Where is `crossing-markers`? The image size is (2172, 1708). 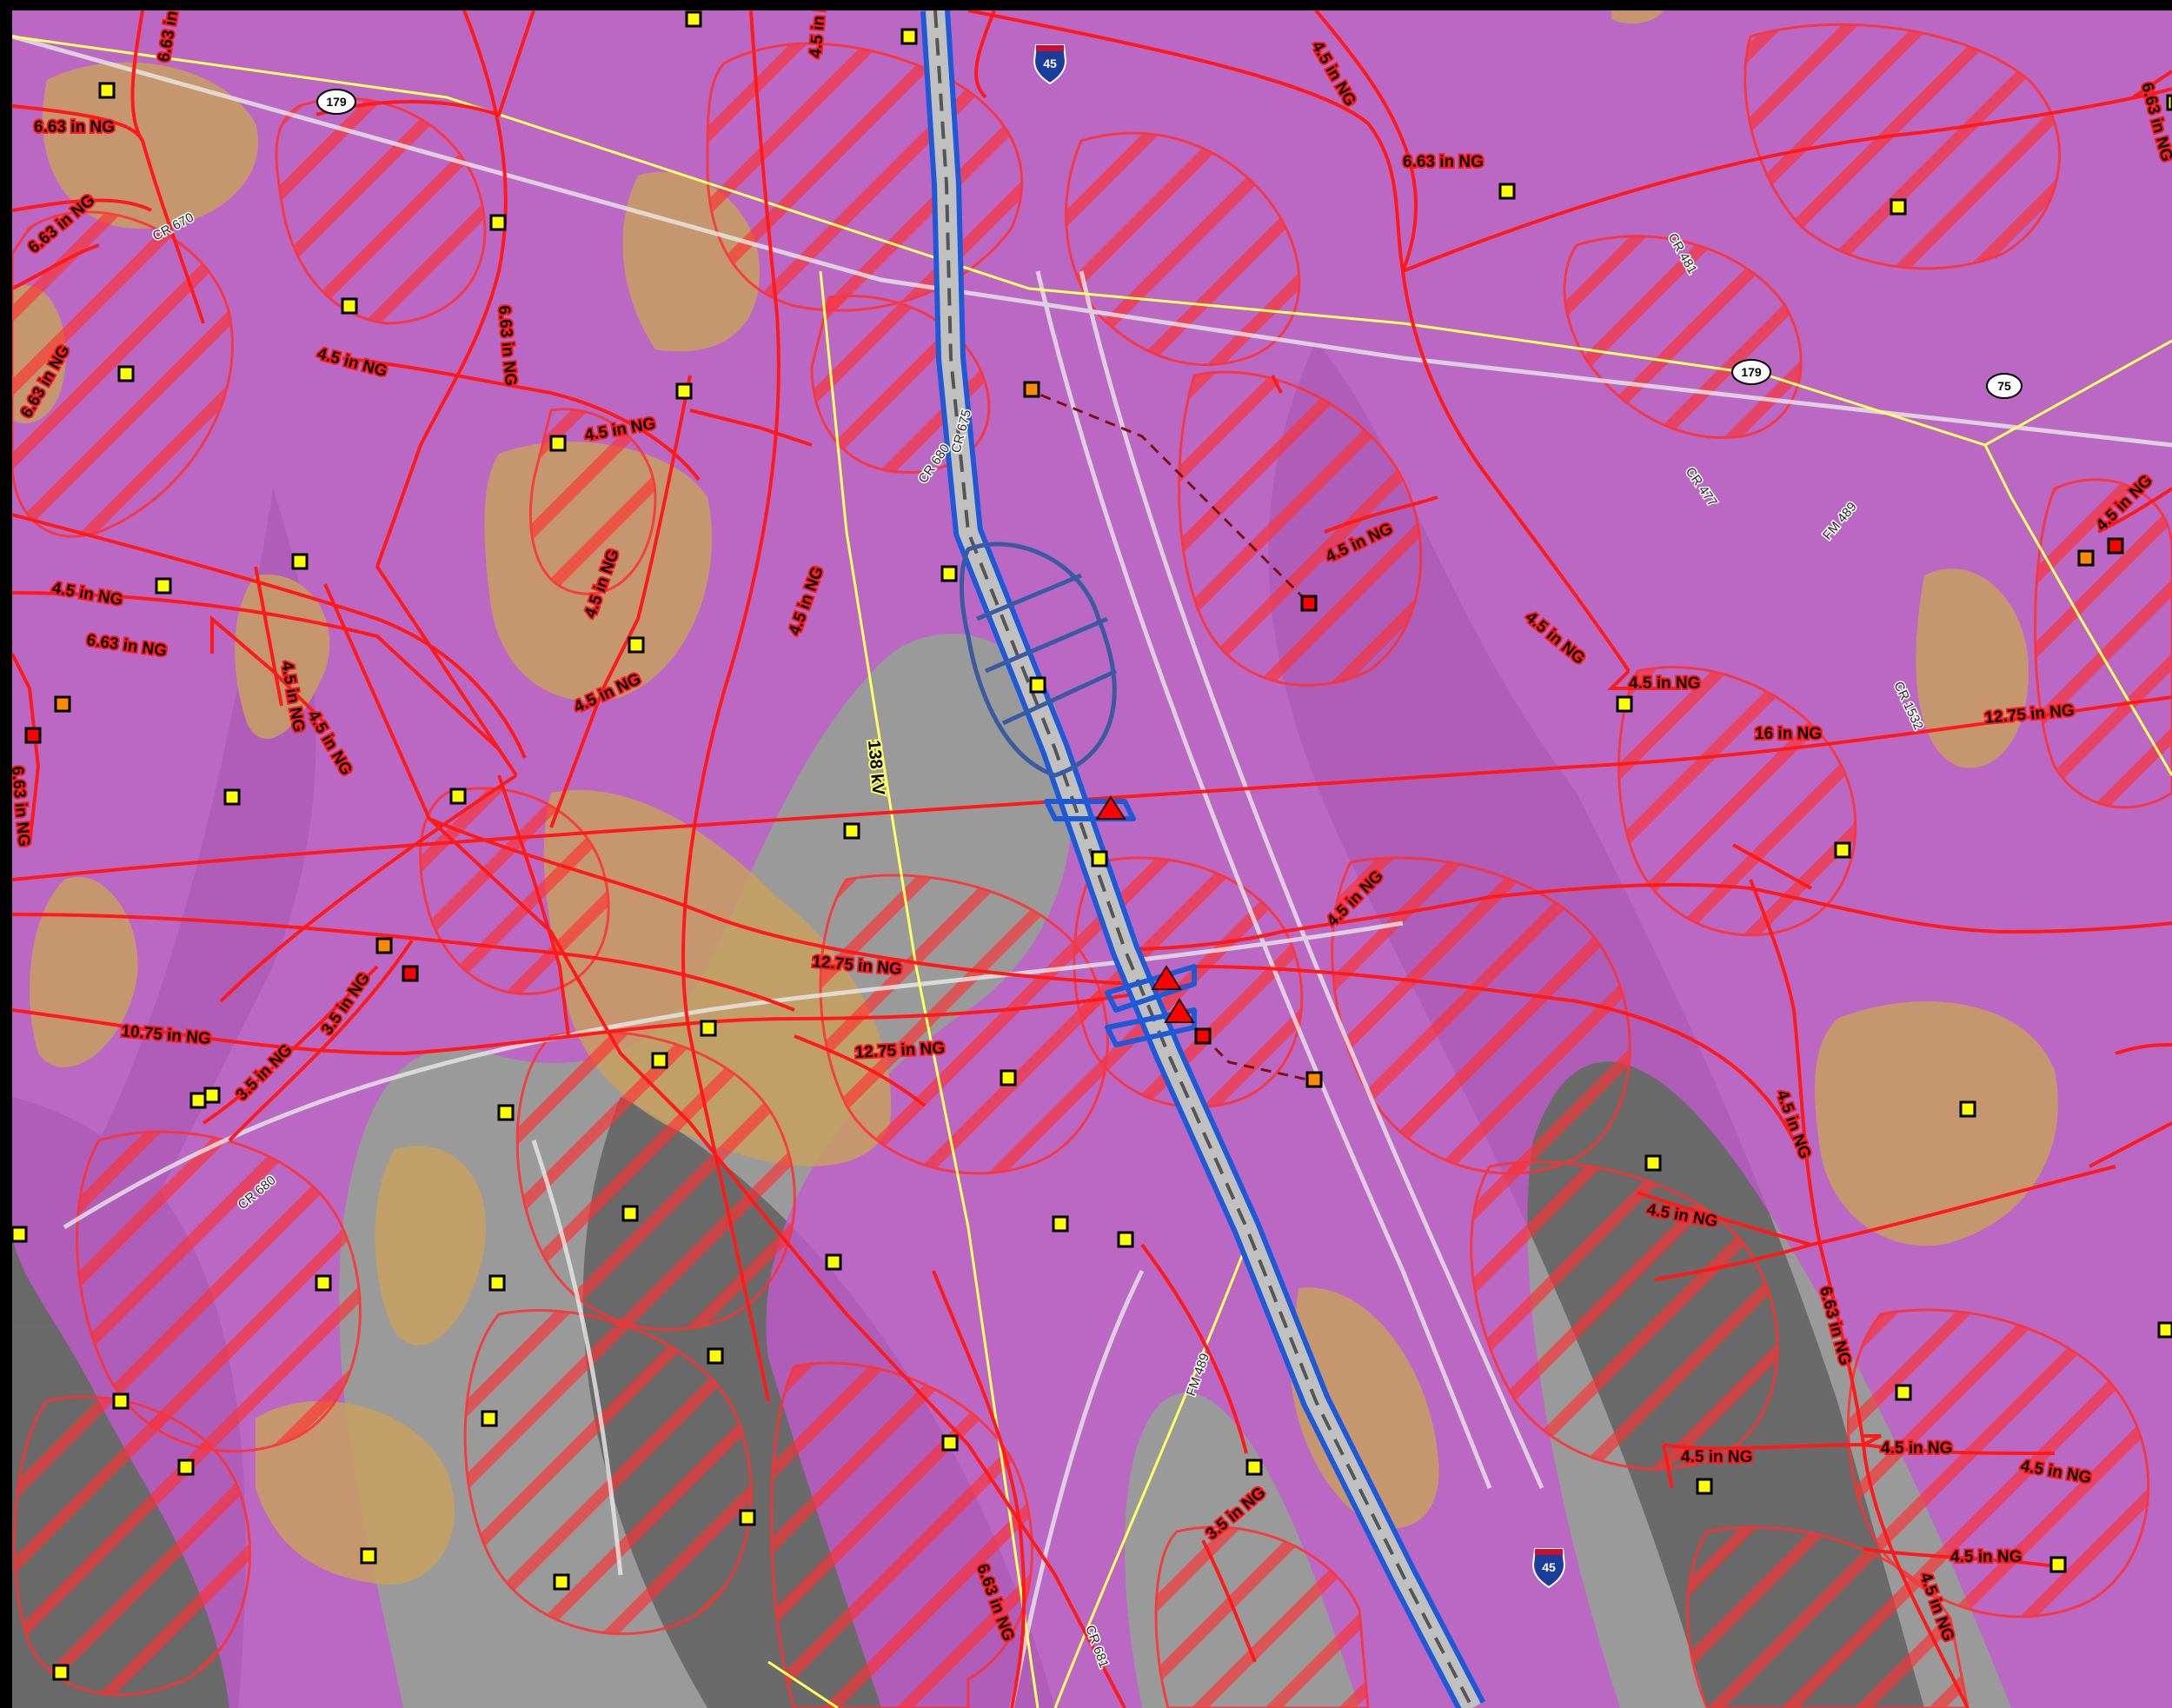 crossing-markers is located at coordinates (1145, 909).